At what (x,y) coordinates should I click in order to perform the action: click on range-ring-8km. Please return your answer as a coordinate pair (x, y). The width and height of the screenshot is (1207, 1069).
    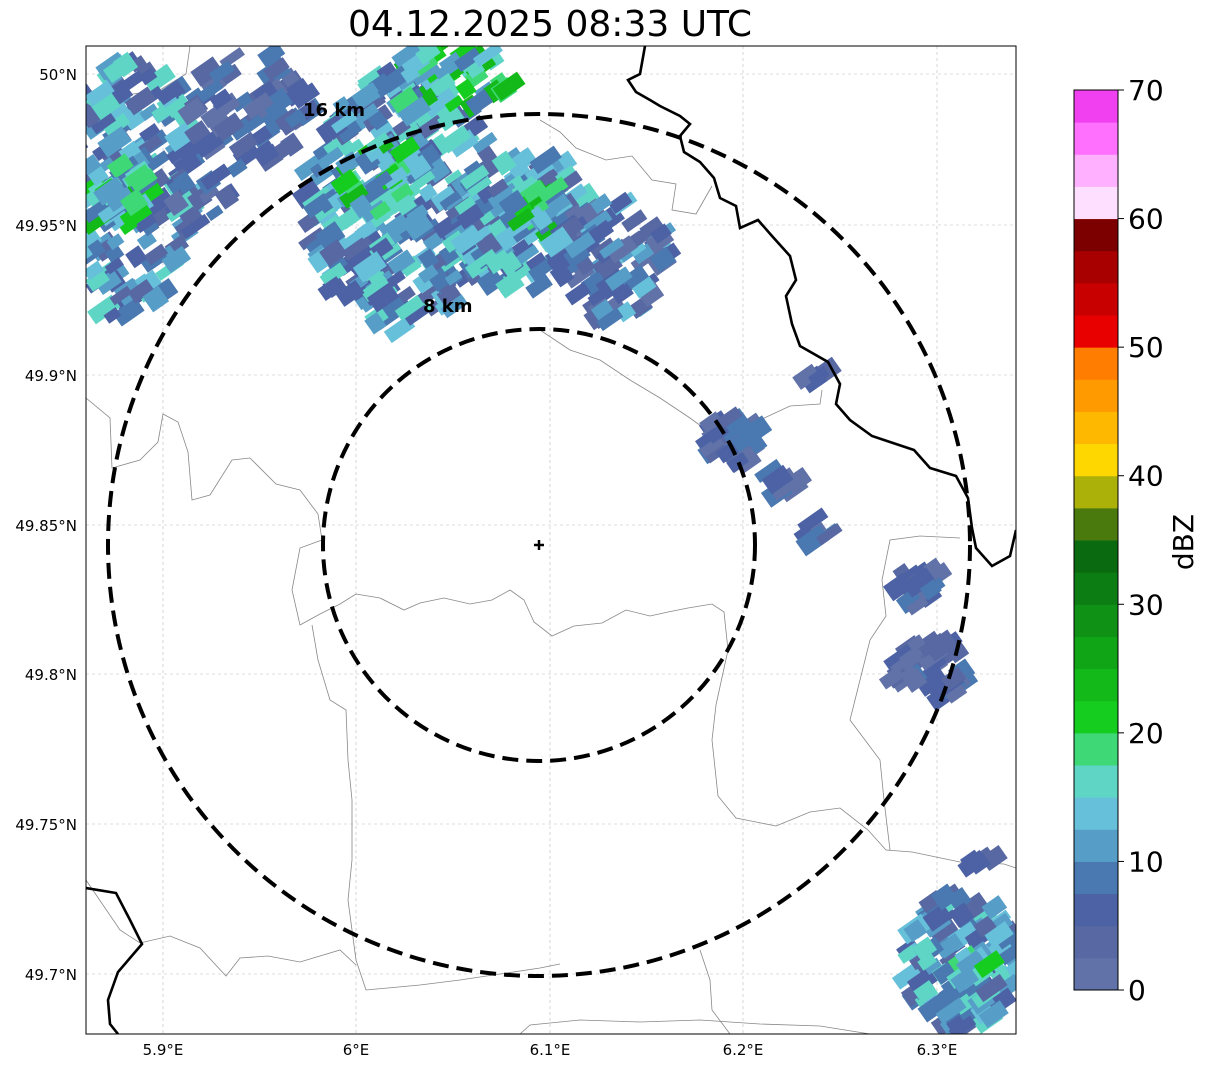
    Looking at the image, I should click on (539, 545).